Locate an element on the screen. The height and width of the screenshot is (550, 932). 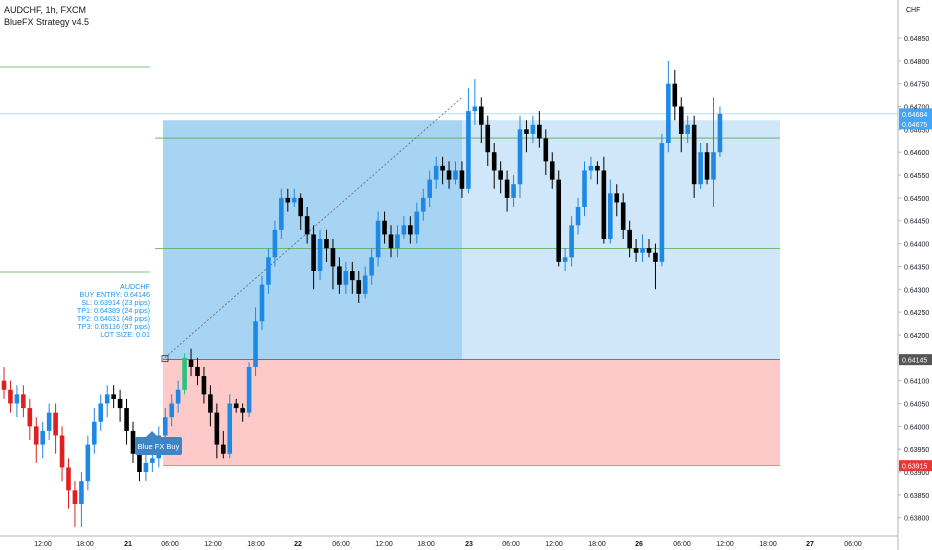
price-tick-label: 0.64800 is located at coordinates (916, 62).